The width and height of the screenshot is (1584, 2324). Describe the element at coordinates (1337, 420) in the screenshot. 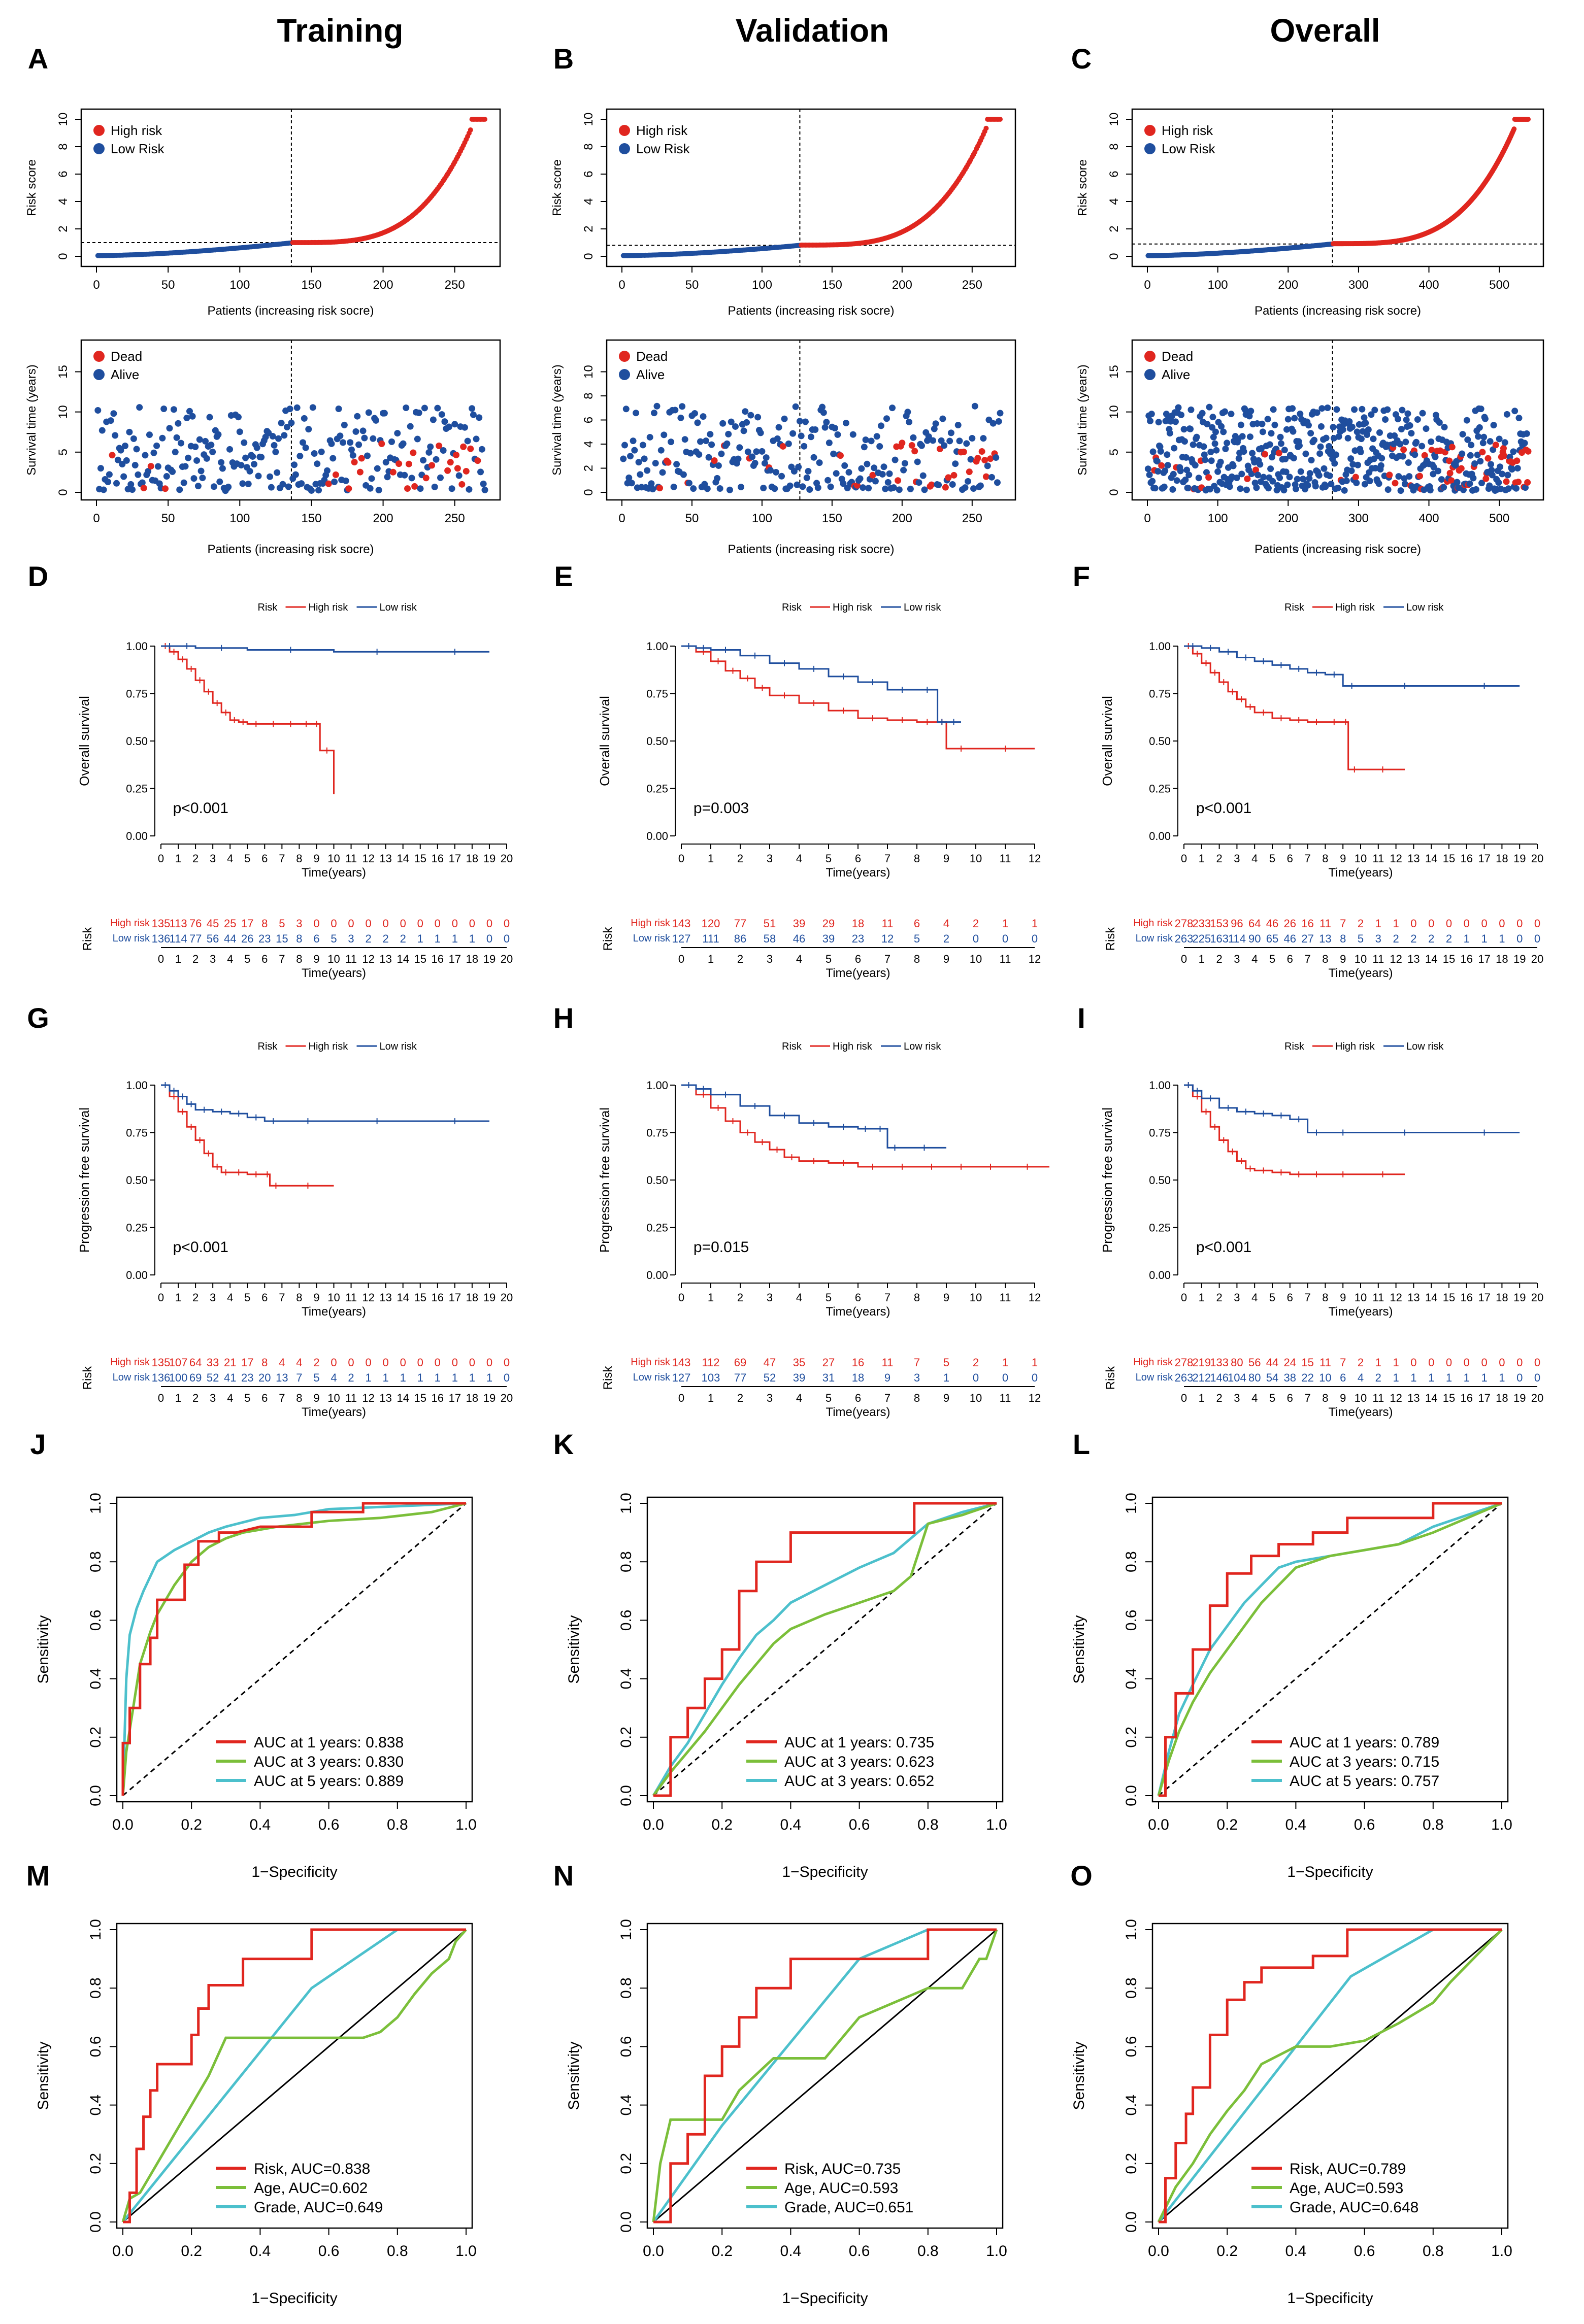

I see `plot-frame` at that location.